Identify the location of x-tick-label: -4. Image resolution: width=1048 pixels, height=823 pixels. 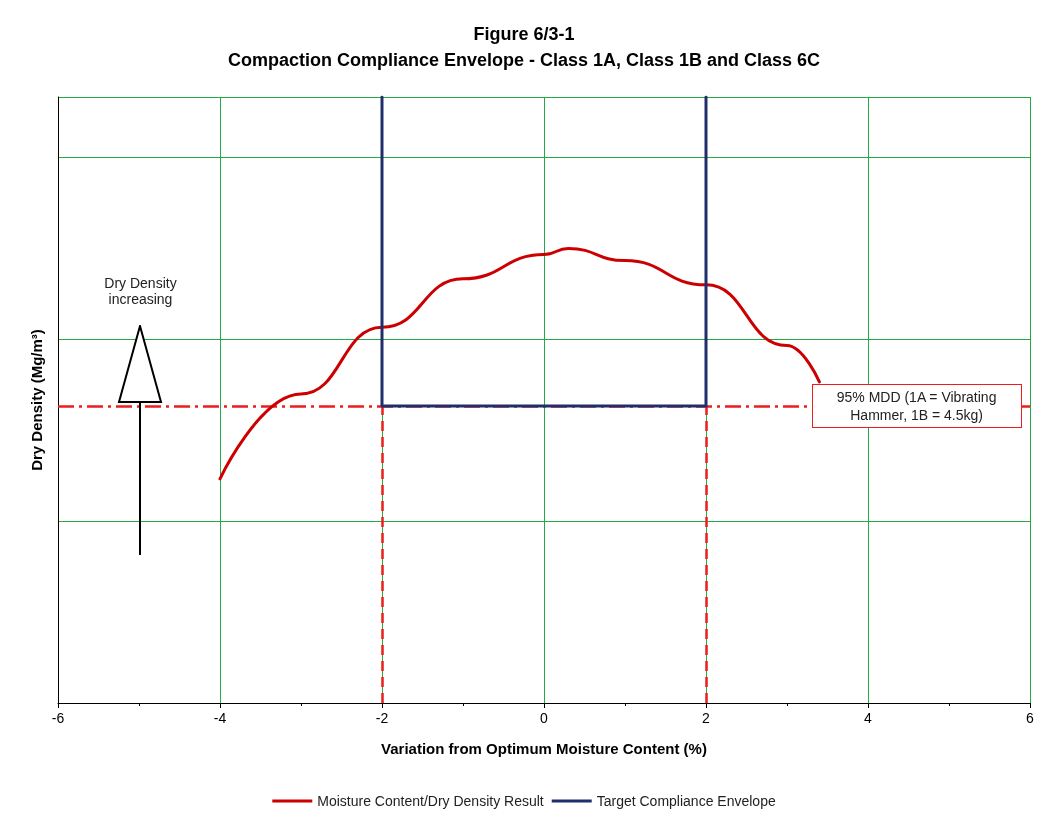
(220, 718).